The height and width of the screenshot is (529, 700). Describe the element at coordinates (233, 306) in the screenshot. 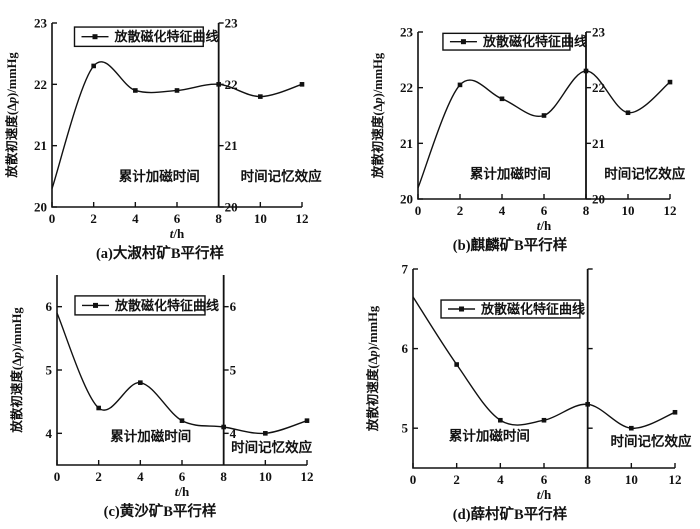

I see `divider-tick-label: 6` at that location.